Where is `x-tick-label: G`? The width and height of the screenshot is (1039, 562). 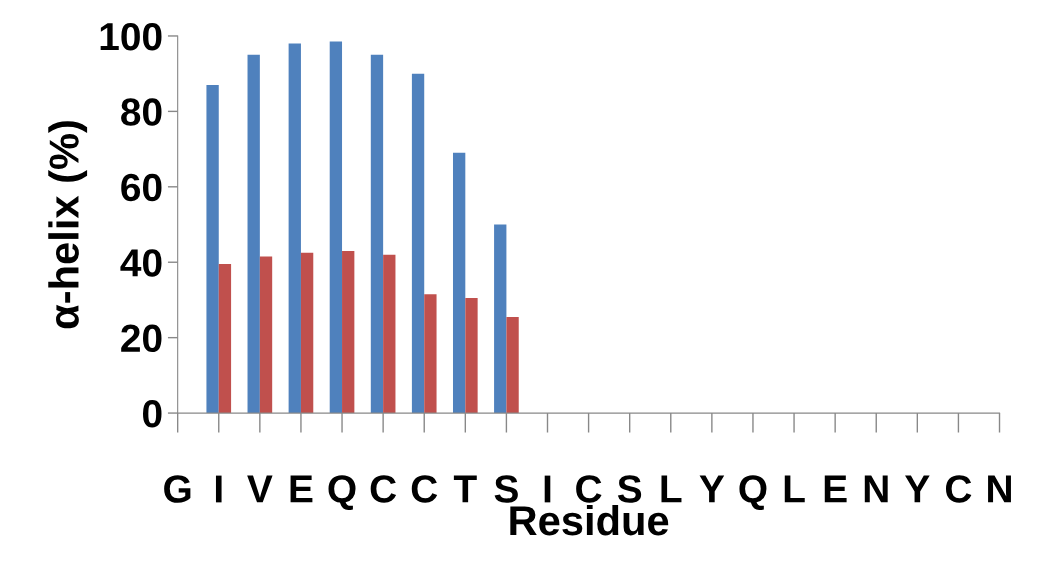 x-tick-label: G is located at coordinates (177, 489).